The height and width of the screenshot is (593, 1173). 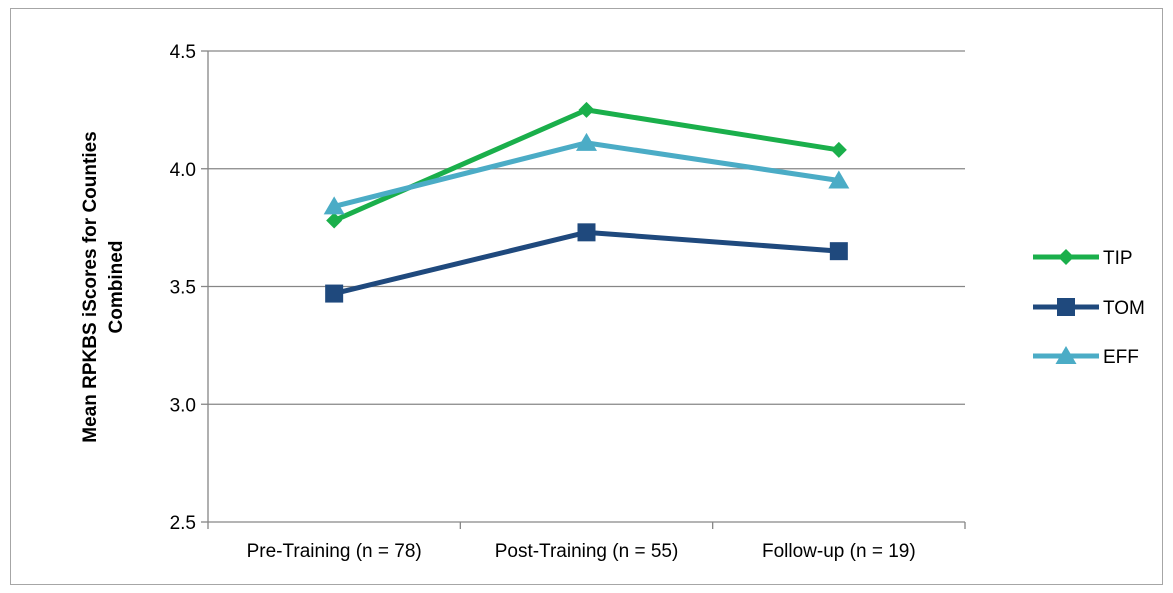 I want to click on y-axis-title: Mean RPKBS iScores for Counties Combined, so click(x=103, y=286).